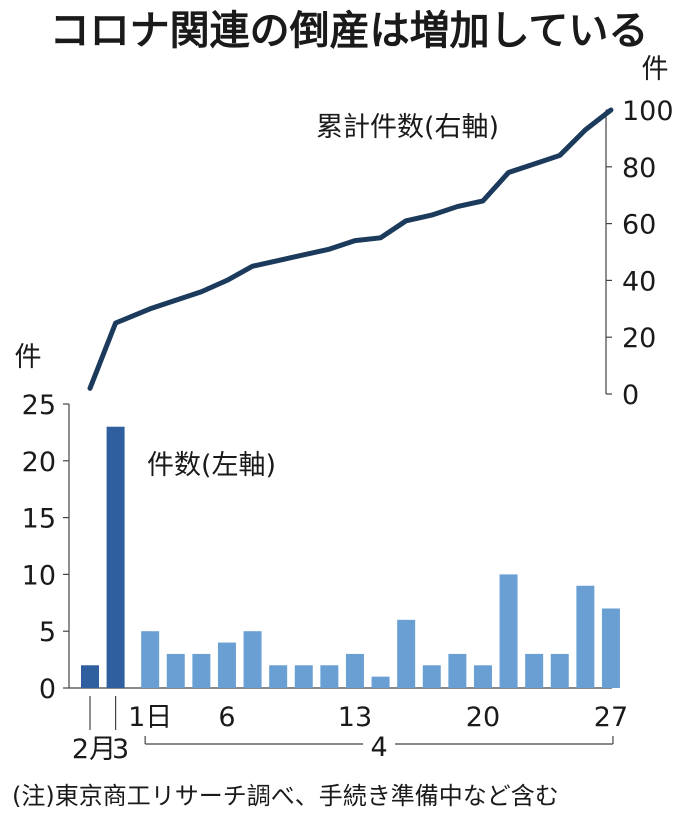 This screenshot has width=698, height=816. What do you see at coordinates (349, 31) in the screenshot?
I see `chart-title: コロナ関連の倒産は増加している` at bounding box center [349, 31].